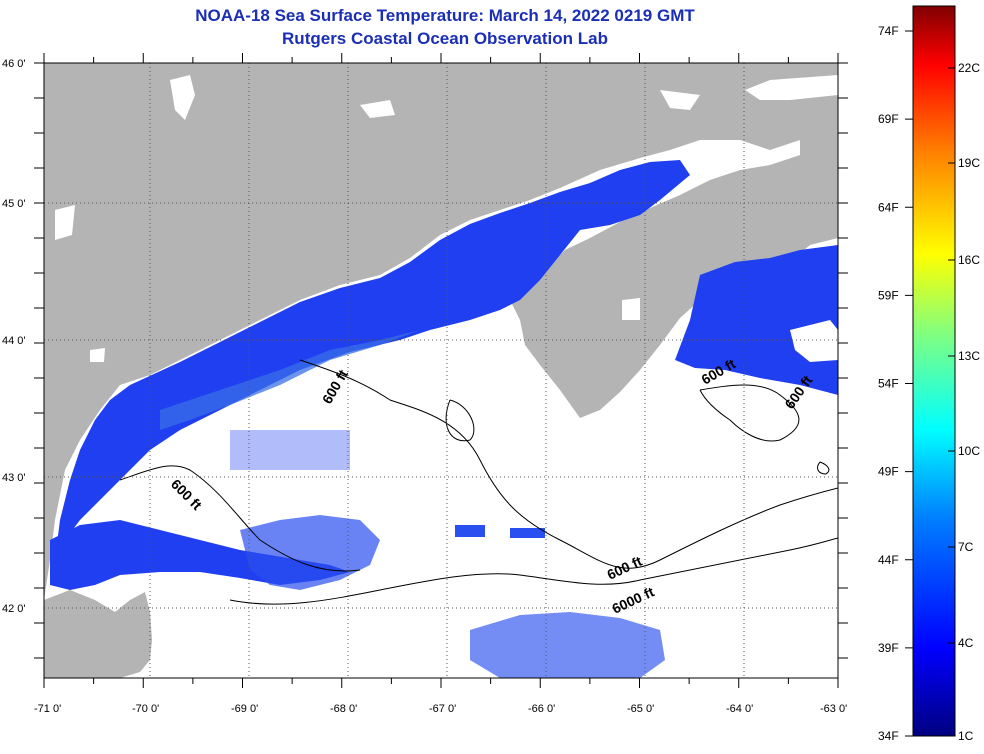 The height and width of the screenshot is (754, 984). What do you see at coordinates (888, 560) in the screenshot?
I see `colorbar-f-label: 44F` at bounding box center [888, 560].